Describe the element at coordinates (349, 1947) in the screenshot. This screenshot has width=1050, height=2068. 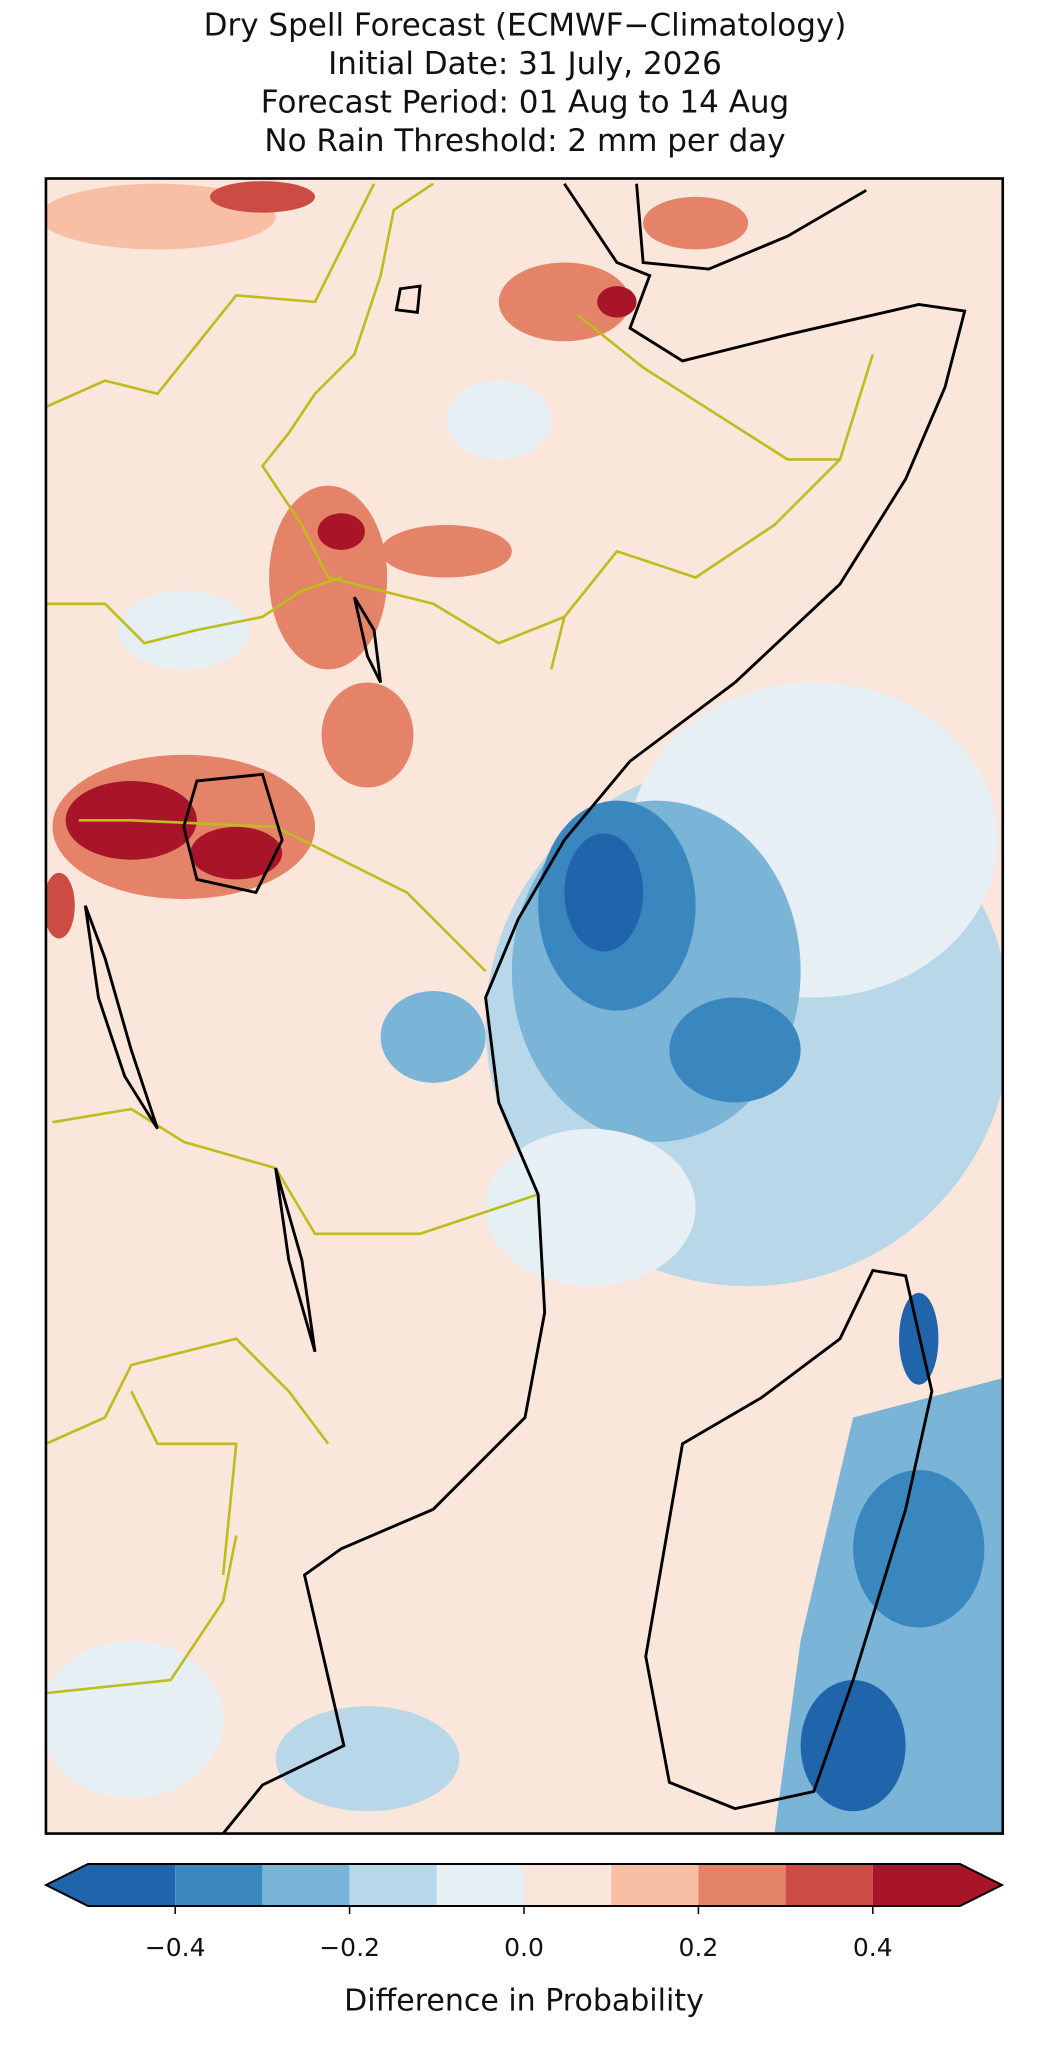
I see `colorbar-tick-label: −0.2` at that location.